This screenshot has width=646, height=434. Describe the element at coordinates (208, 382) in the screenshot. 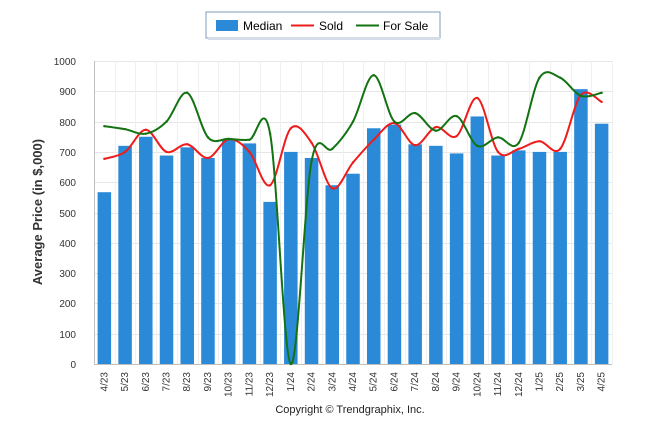

I see `x-tick-label: 9/23` at that location.